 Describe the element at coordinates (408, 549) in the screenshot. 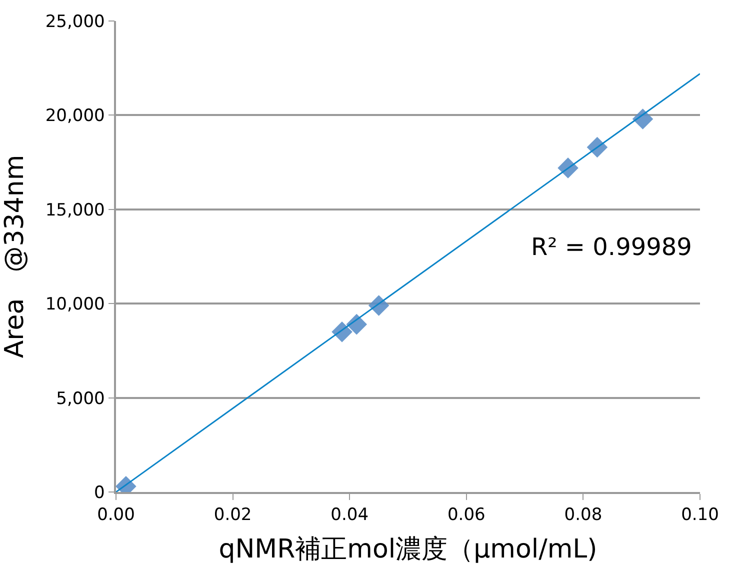

I see `x-axis-title: qNMR補正mol濃度（μmol/mL)` at that location.